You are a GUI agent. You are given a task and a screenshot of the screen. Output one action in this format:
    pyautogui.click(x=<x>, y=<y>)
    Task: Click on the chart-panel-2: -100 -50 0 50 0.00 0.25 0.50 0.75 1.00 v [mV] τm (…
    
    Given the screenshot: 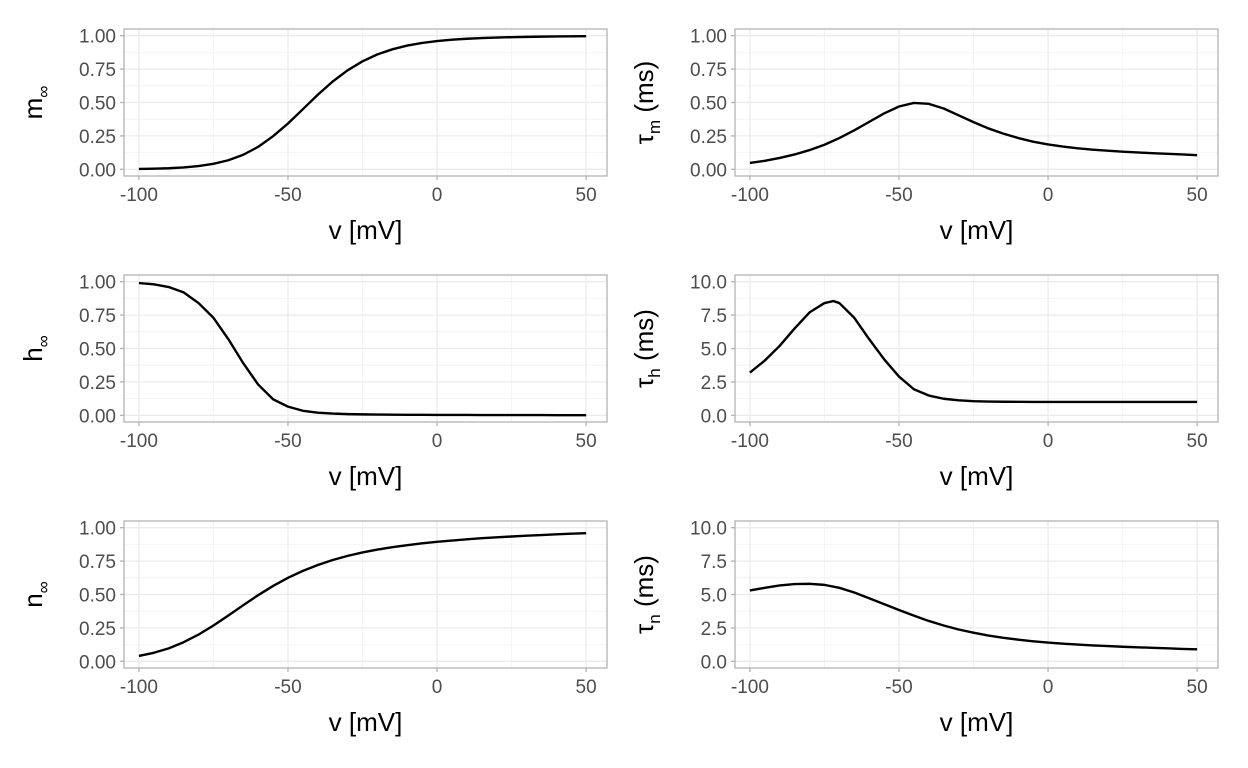 What is the action you would take?
    pyautogui.click(x=924, y=136)
    